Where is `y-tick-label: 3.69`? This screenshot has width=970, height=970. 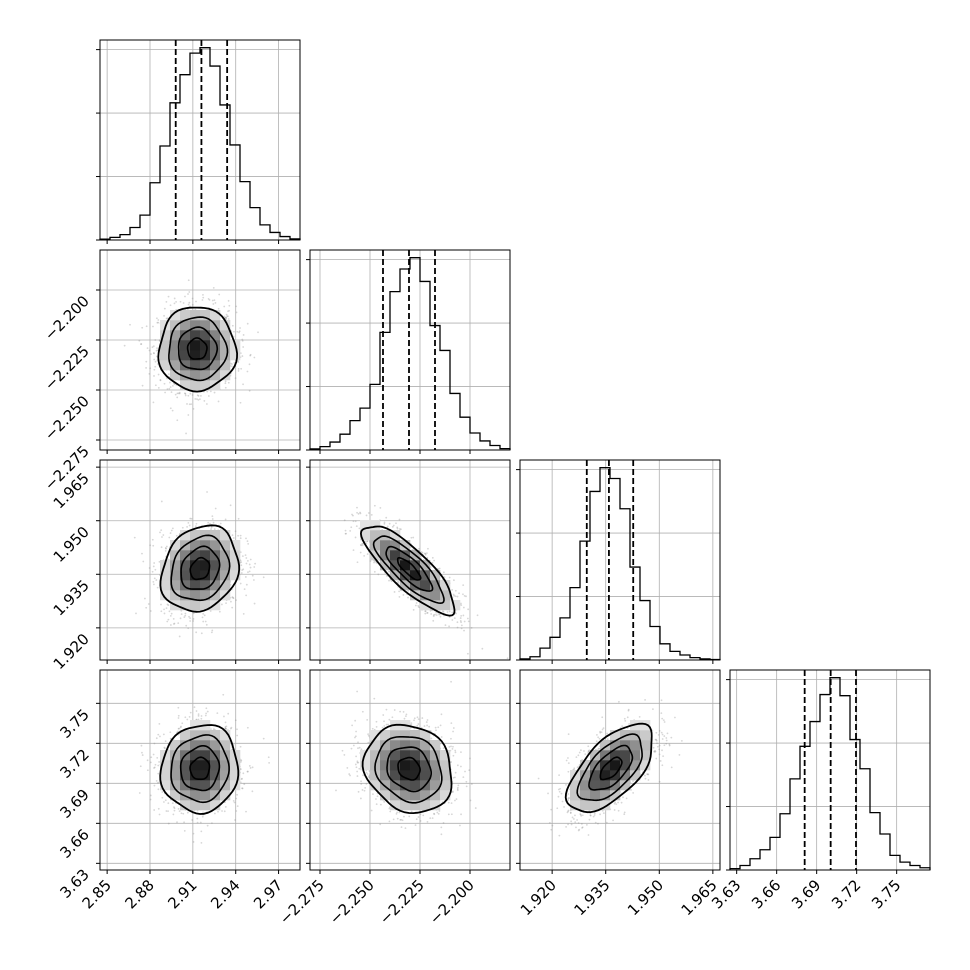
y-tick-label: 3.69 is located at coordinates (74, 803).